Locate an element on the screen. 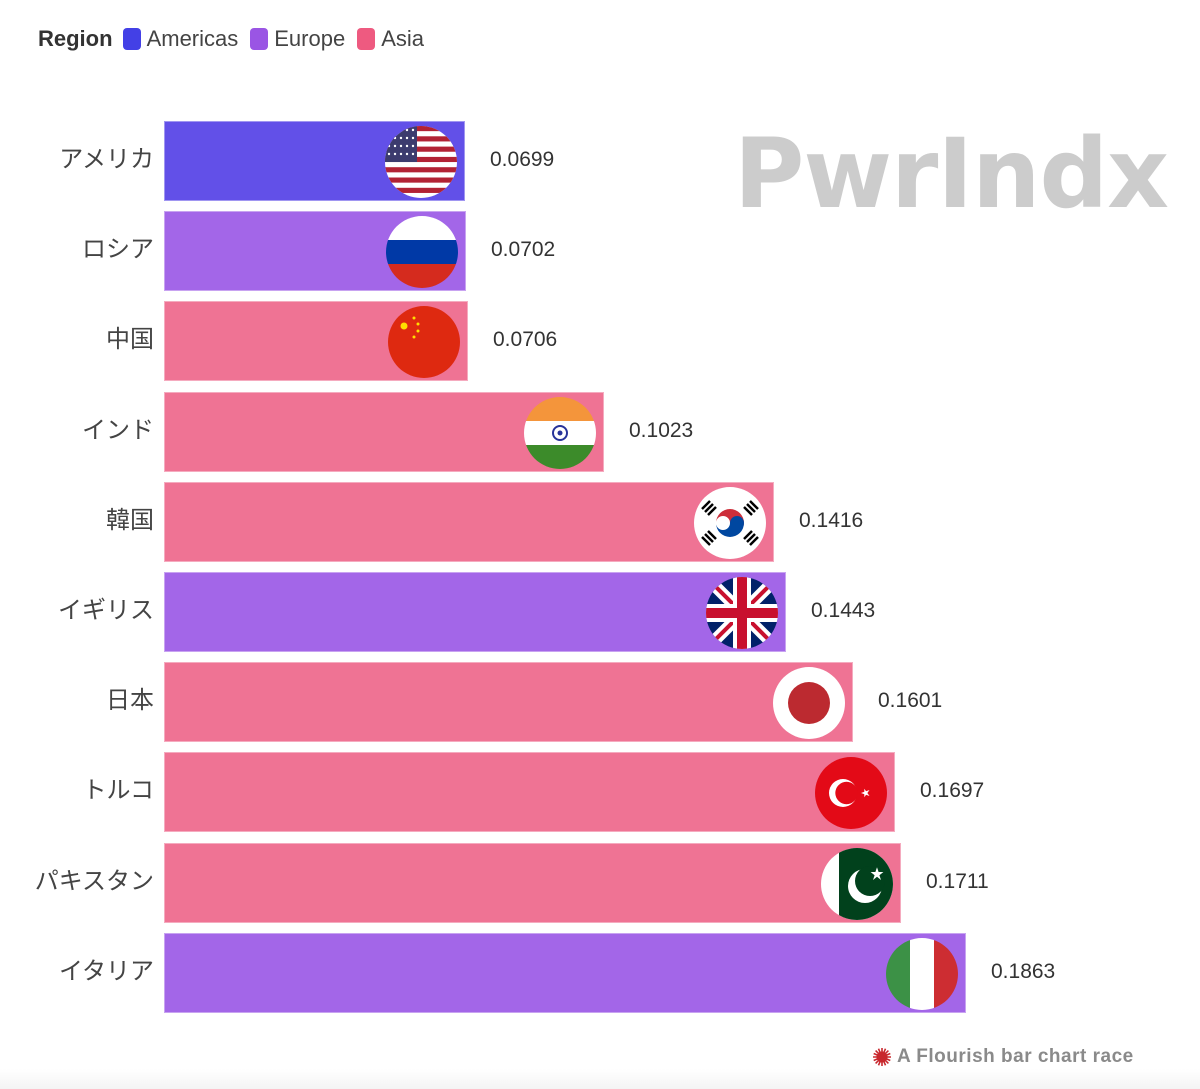 The height and width of the screenshot is (1089, 1200). russia-flag-icon is located at coordinates (422, 252).